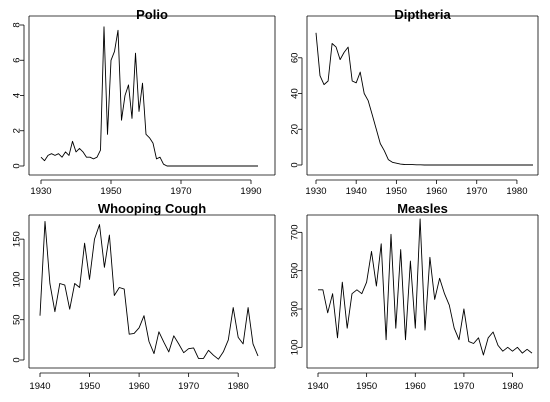 The height and width of the screenshot is (402, 550). Describe the element at coordinates (17, 24) in the screenshot. I see `y-tick-label: 8` at that location.